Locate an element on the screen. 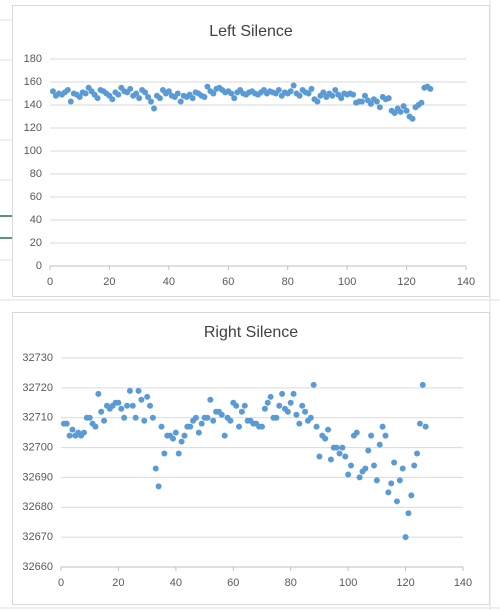 This screenshot has height=610, width=500. y-tick-label: 40 is located at coordinates (36, 220).